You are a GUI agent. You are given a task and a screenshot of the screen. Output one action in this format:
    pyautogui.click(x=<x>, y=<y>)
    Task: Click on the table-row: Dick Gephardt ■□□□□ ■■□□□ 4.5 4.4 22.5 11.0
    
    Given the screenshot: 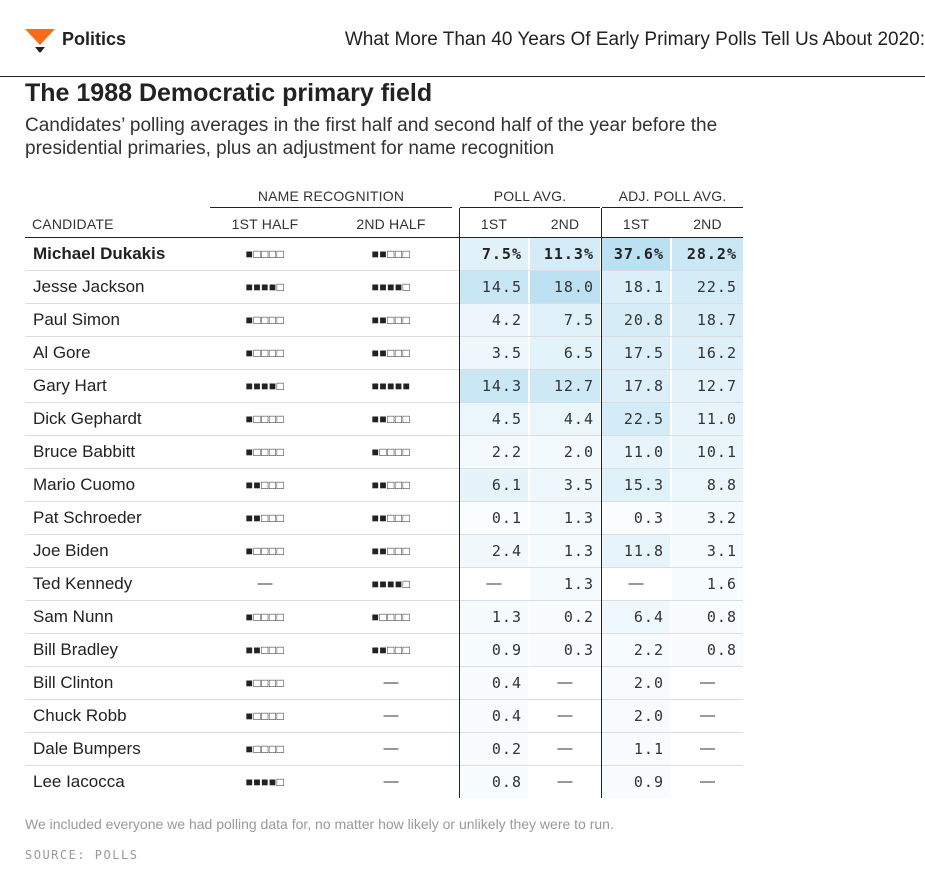 What is the action you would take?
    pyautogui.click(x=384, y=419)
    